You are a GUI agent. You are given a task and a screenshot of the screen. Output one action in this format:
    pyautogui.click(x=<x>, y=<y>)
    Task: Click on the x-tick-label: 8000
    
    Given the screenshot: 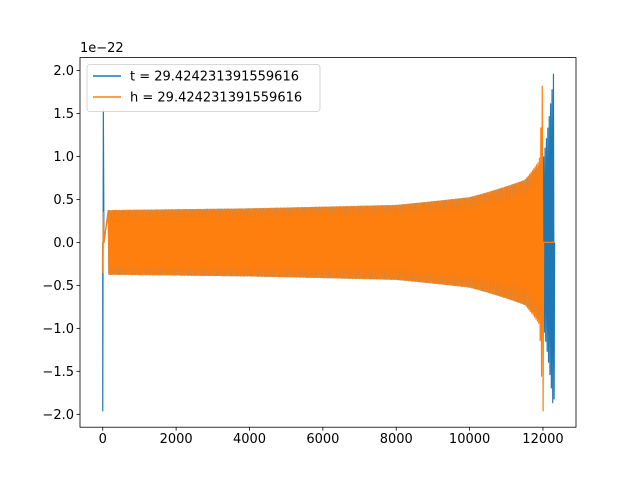 What is the action you would take?
    pyautogui.click(x=396, y=439)
    